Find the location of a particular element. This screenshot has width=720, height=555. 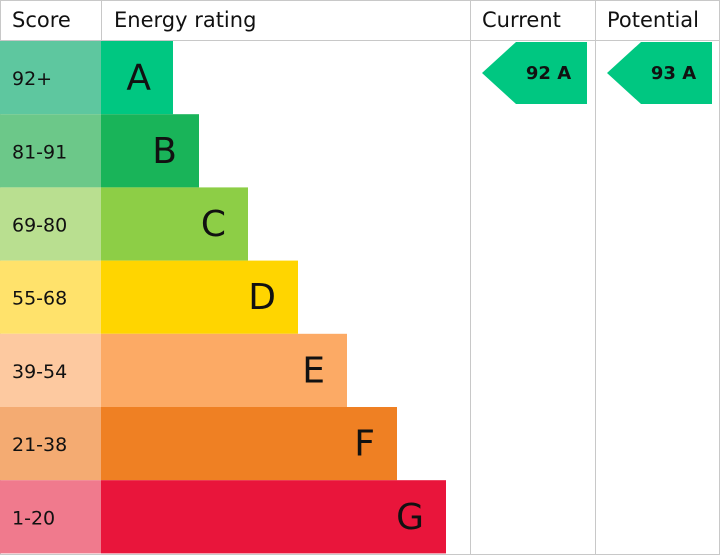

score-label: 92+ is located at coordinates (32, 79).